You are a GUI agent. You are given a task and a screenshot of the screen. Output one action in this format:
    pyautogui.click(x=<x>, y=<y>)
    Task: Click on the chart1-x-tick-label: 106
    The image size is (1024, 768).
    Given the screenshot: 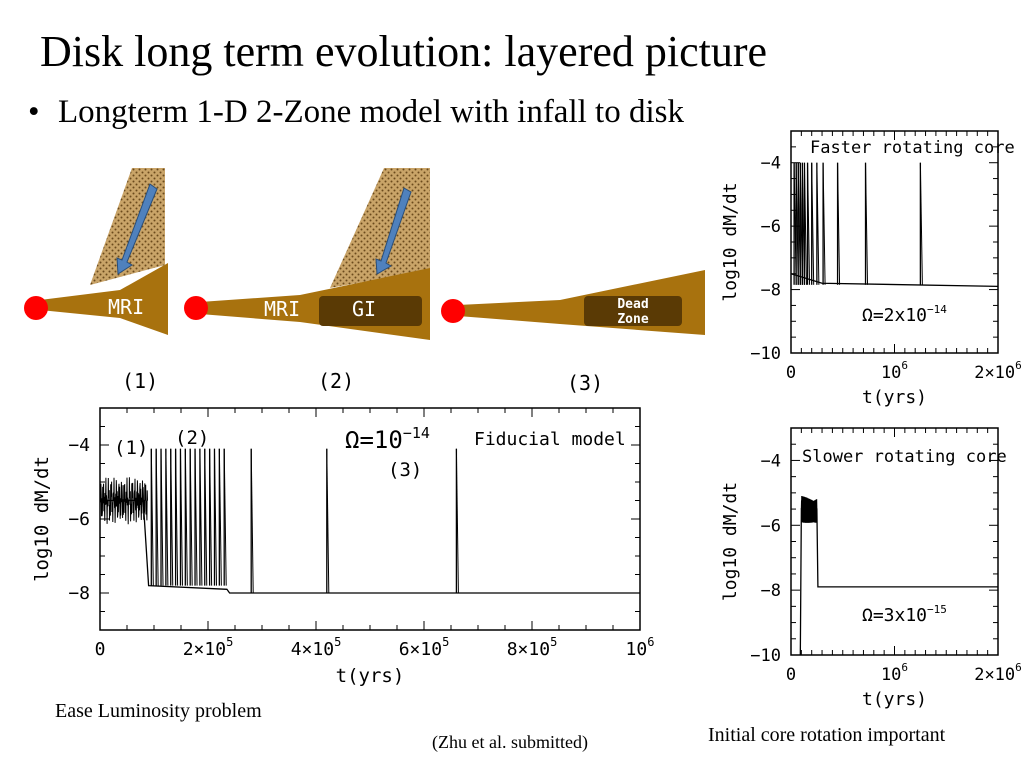 What is the action you would take?
    pyautogui.click(x=894, y=371)
    